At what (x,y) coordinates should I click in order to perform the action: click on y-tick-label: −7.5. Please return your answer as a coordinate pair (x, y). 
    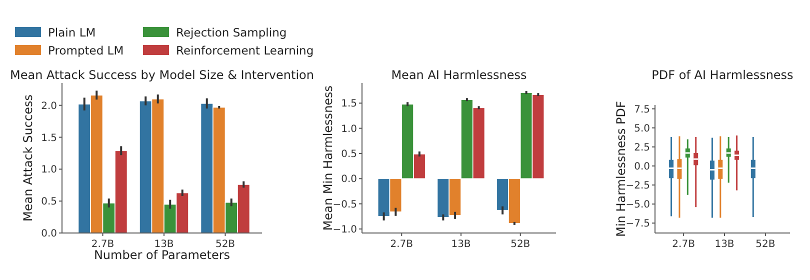
    Looking at the image, I should click on (638, 224).